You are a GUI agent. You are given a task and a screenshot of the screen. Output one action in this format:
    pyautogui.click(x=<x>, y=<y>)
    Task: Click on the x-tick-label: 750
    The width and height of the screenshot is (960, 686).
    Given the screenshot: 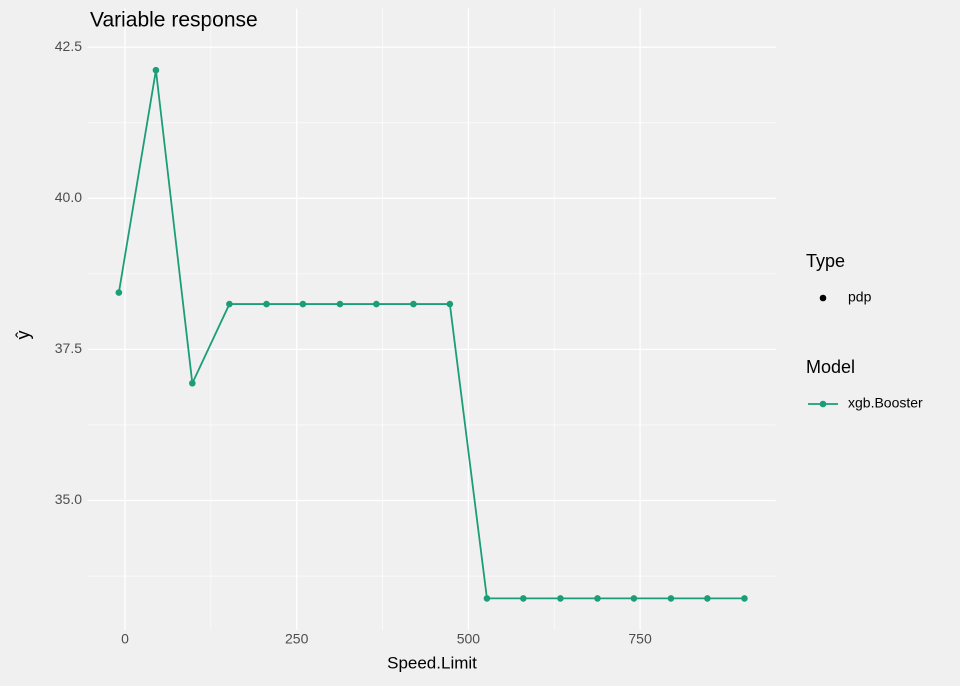 What is the action you would take?
    pyautogui.click(x=640, y=639)
    